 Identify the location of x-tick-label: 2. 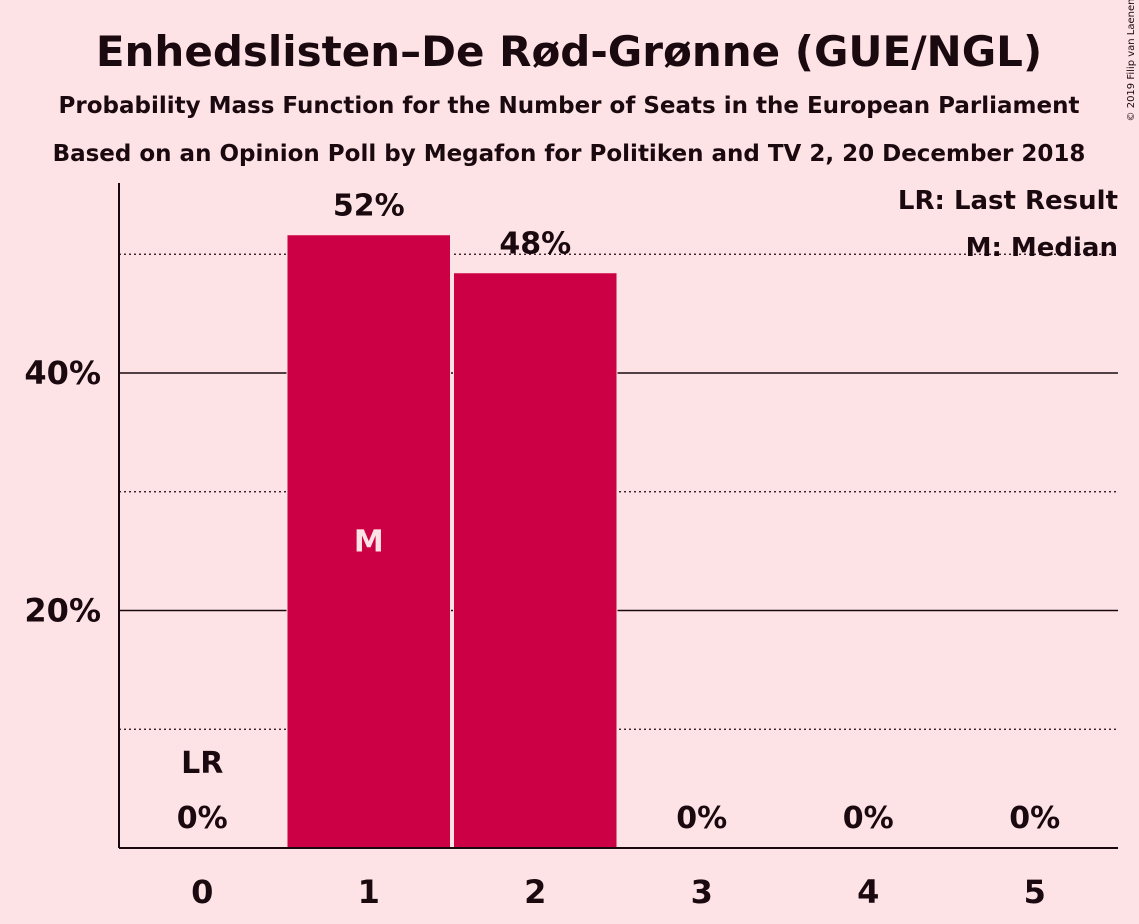
(535, 892).